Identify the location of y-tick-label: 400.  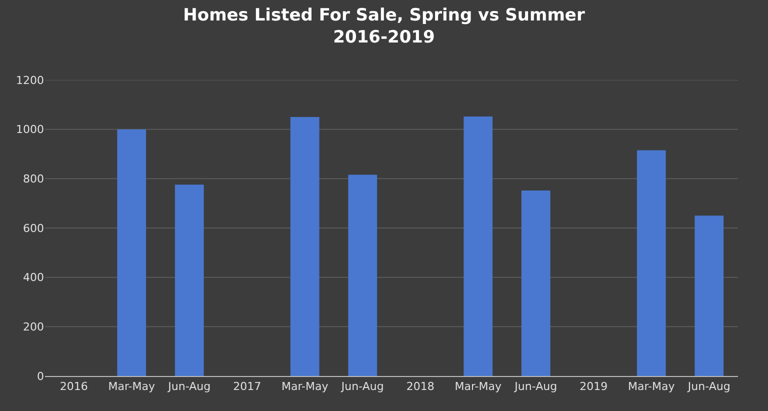
(33, 277).